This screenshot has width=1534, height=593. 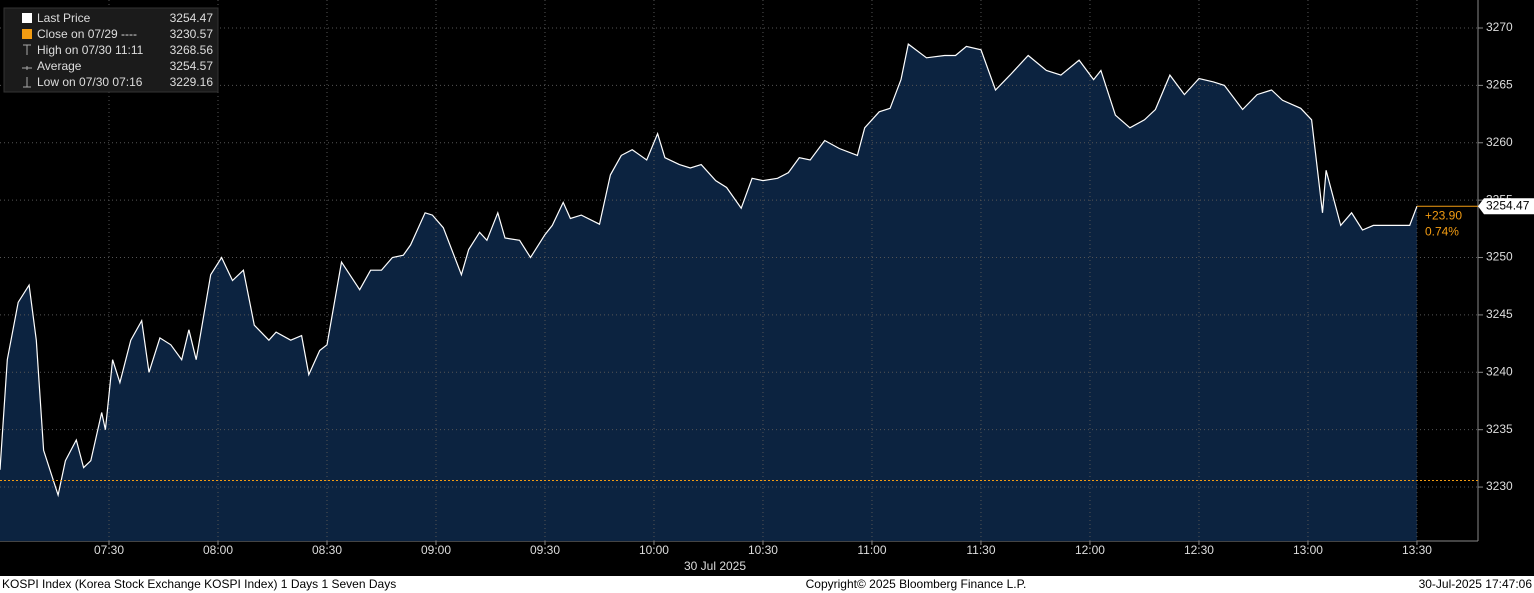 What do you see at coordinates (192, 82) in the screenshot?
I see `legend-value: 3229.16` at bounding box center [192, 82].